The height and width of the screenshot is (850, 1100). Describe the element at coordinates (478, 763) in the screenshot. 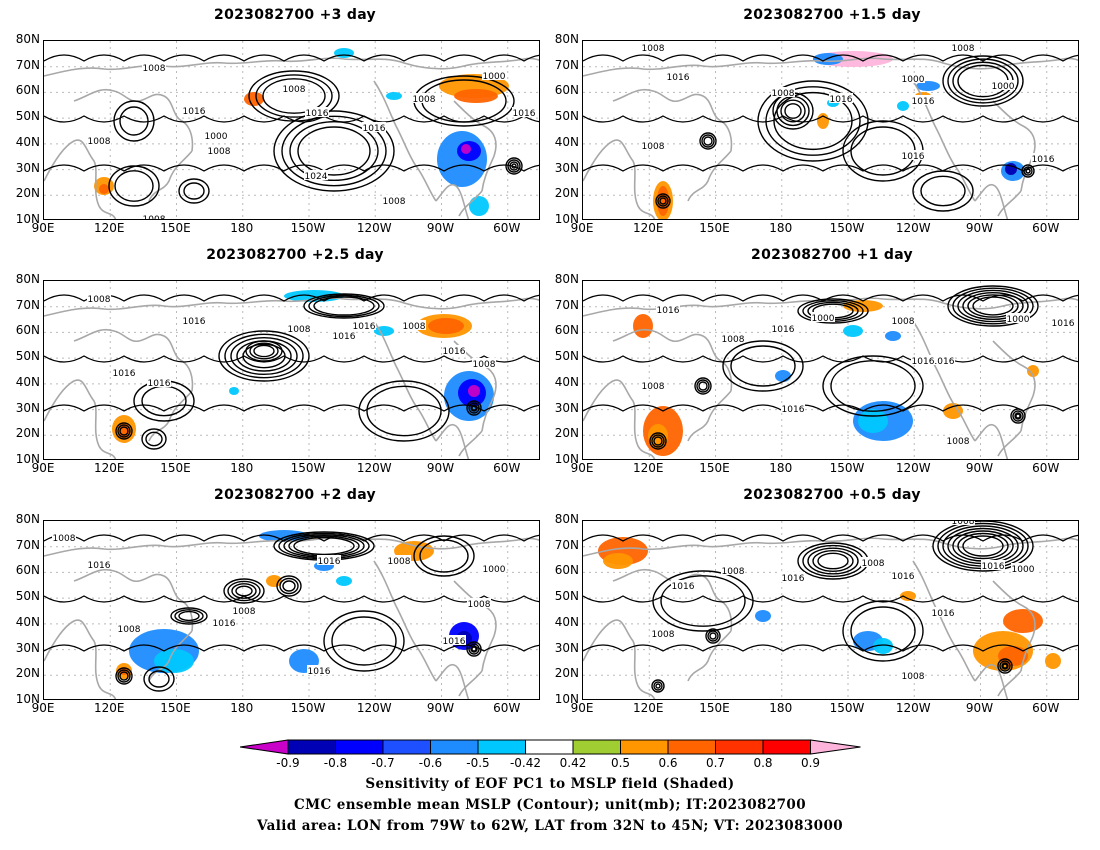

I see `colorbar-label: -0.5` at that location.